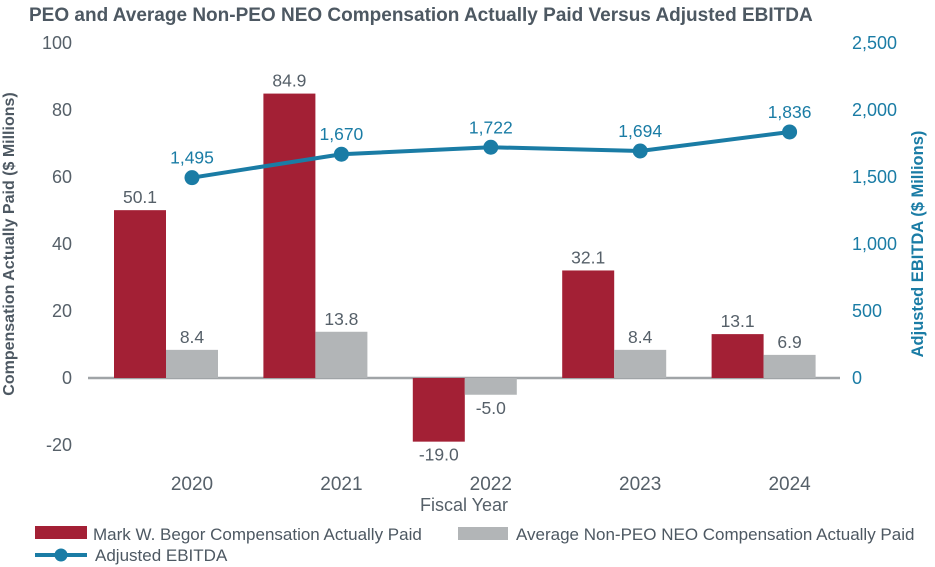 The width and height of the screenshot is (935, 567). What do you see at coordinates (342, 134) in the screenshot?
I see `line-value-label: 1,670` at bounding box center [342, 134].